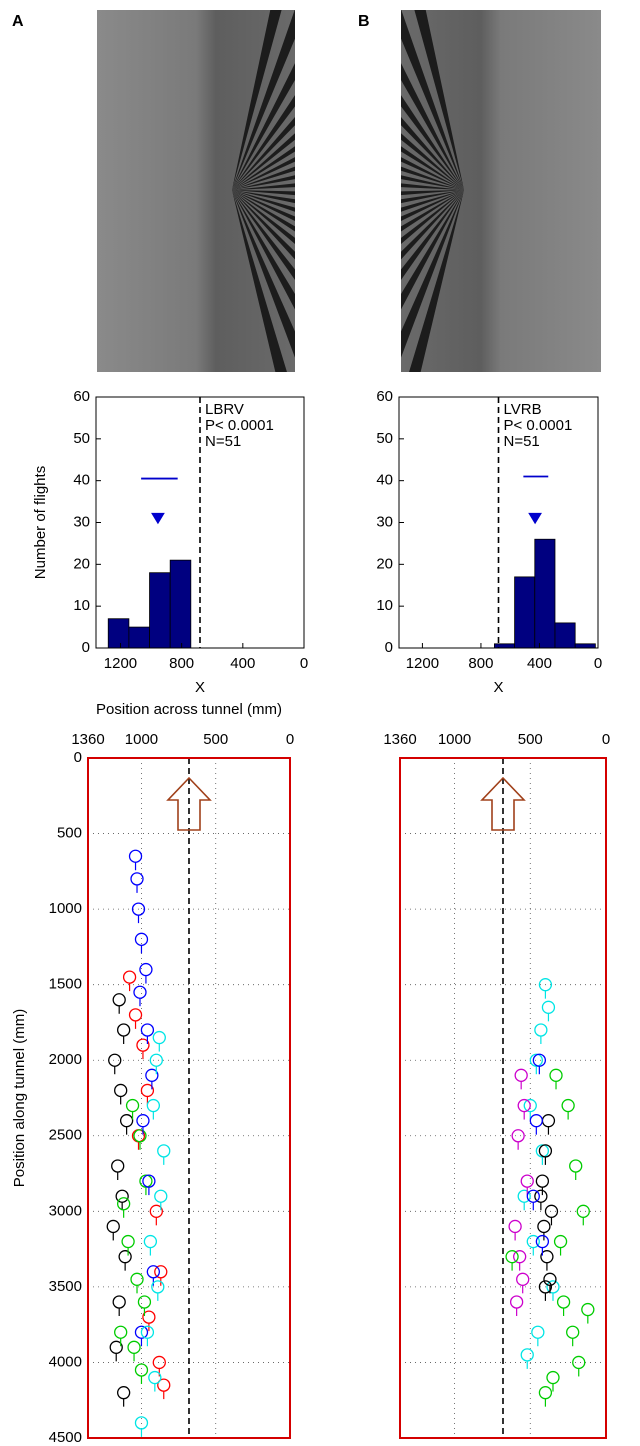 The width and height of the screenshot is (640, 1446). What do you see at coordinates (65, 1135) in the screenshot?
I see `y-tick-label: 2500` at bounding box center [65, 1135].